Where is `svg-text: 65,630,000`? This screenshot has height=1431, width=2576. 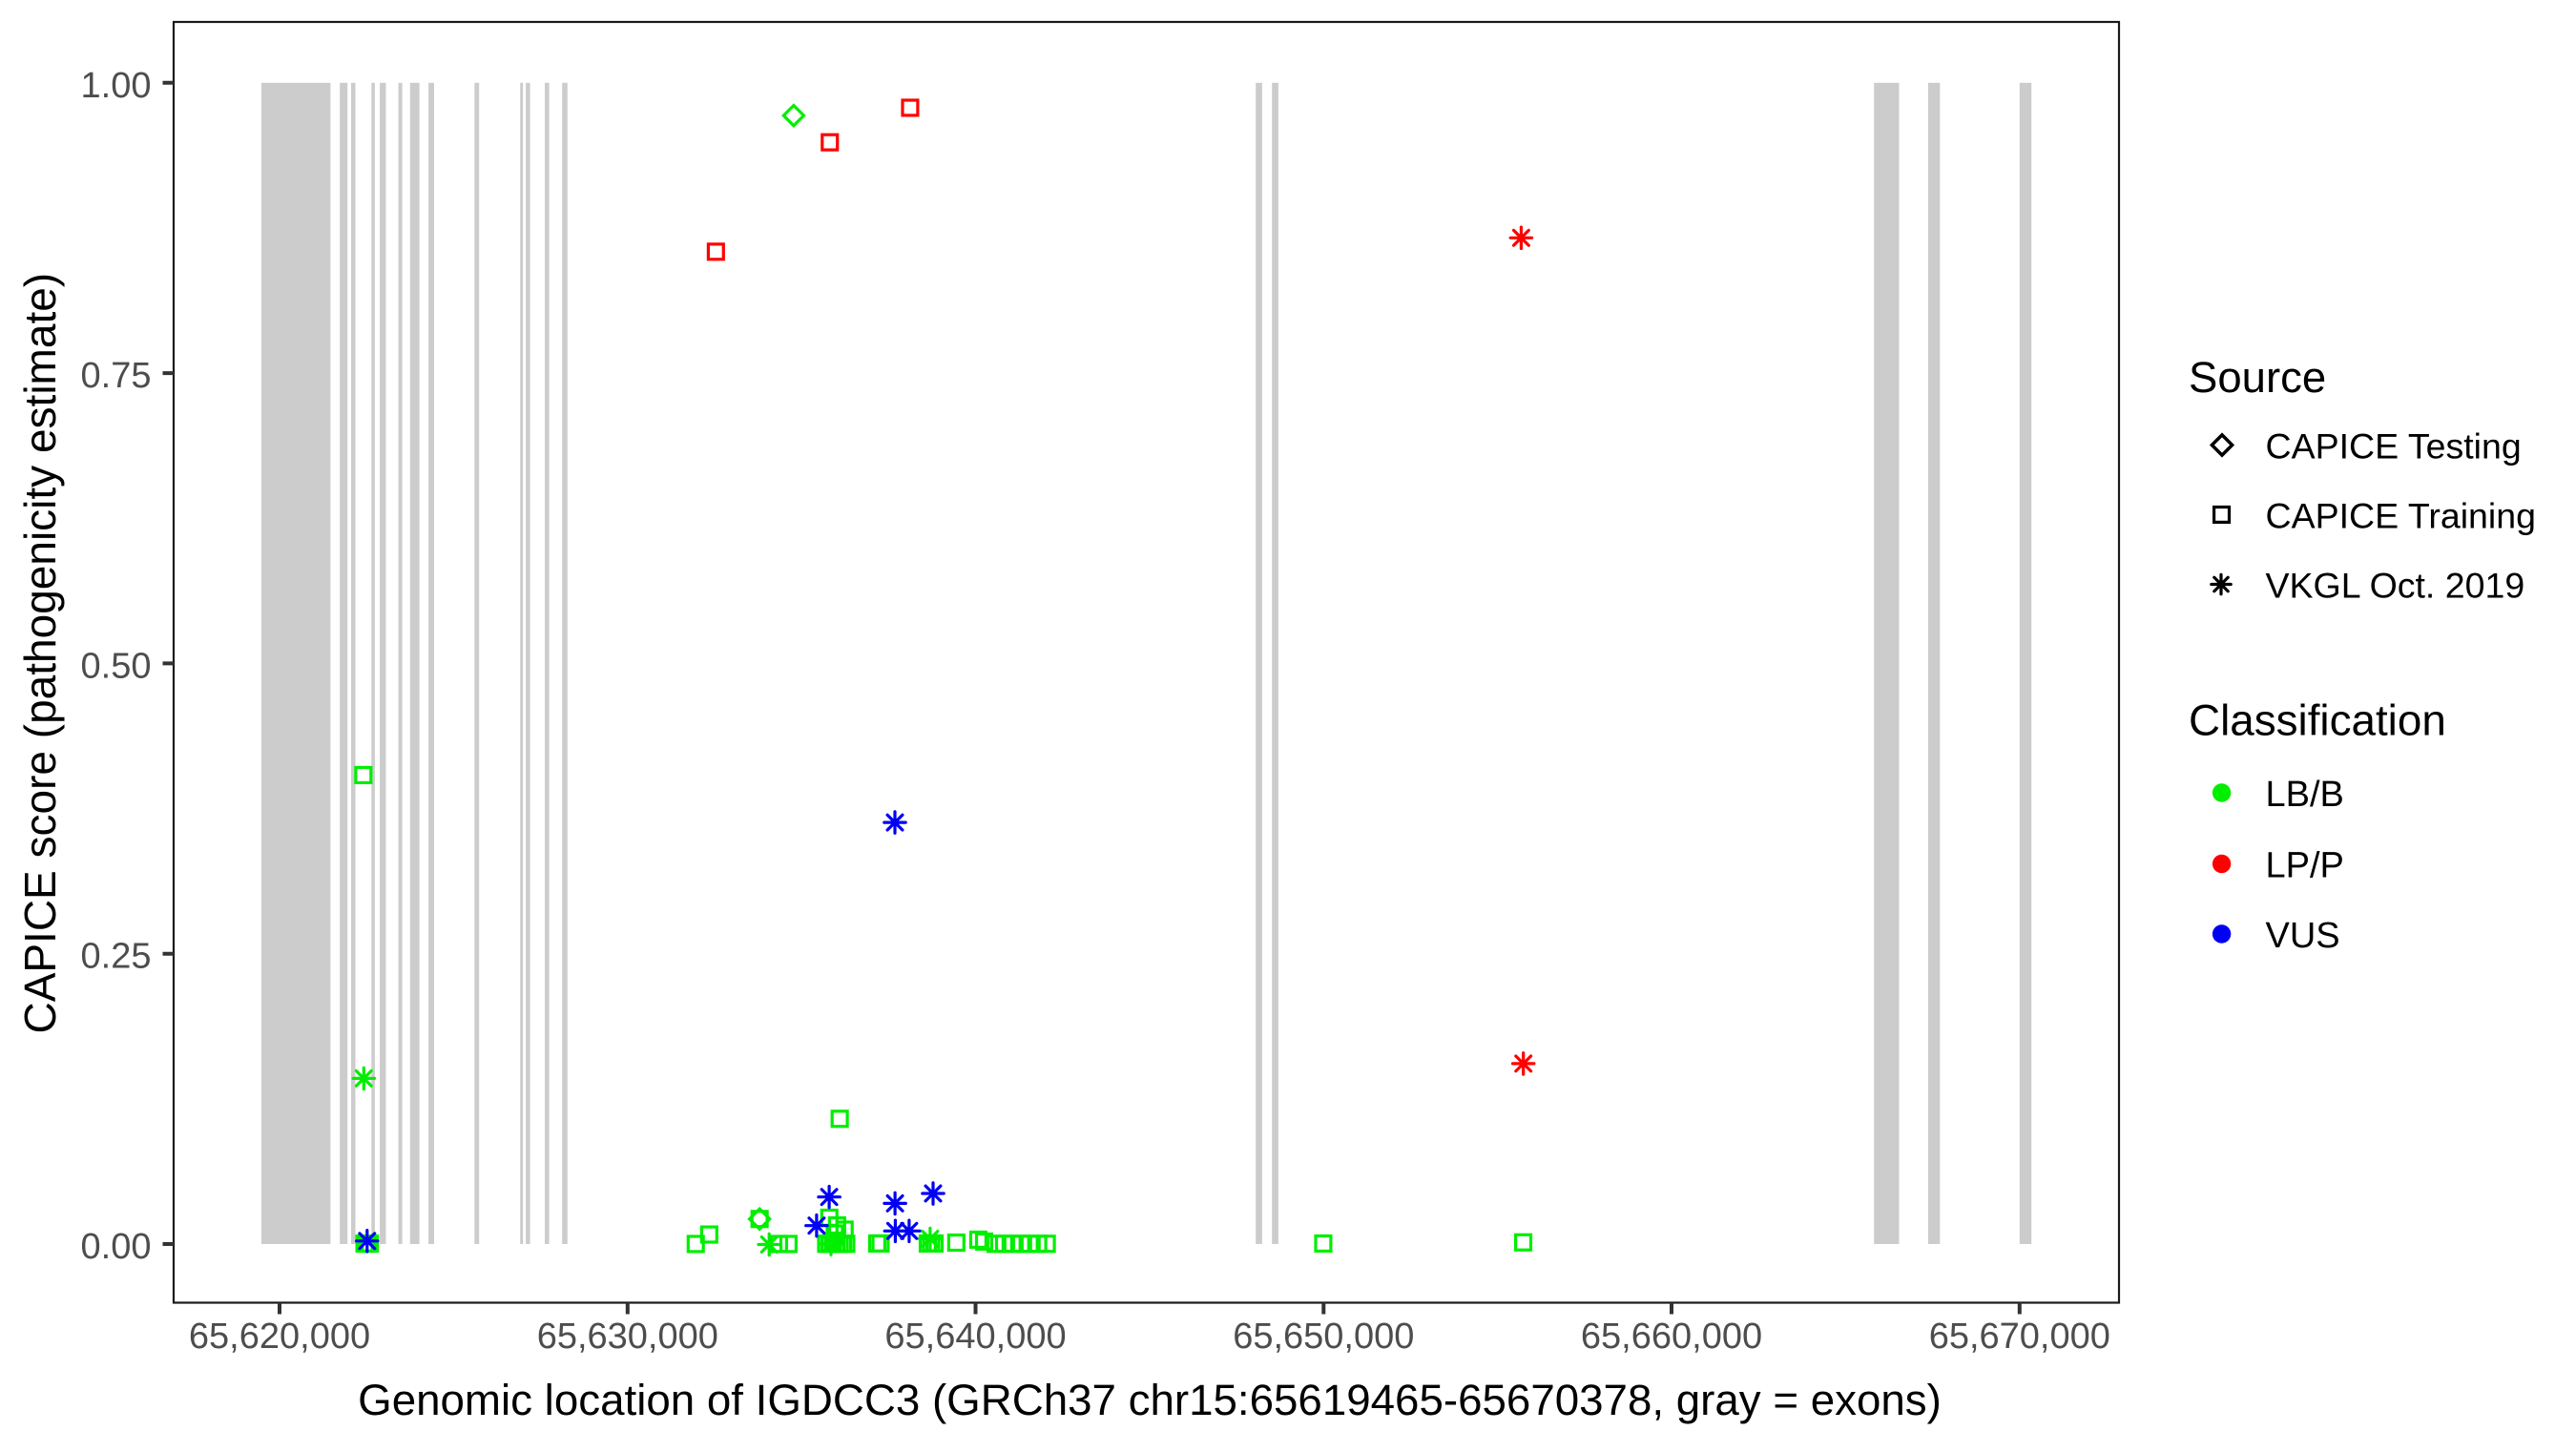
svg-text: 65,630,000 is located at coordinates (627, 1337).